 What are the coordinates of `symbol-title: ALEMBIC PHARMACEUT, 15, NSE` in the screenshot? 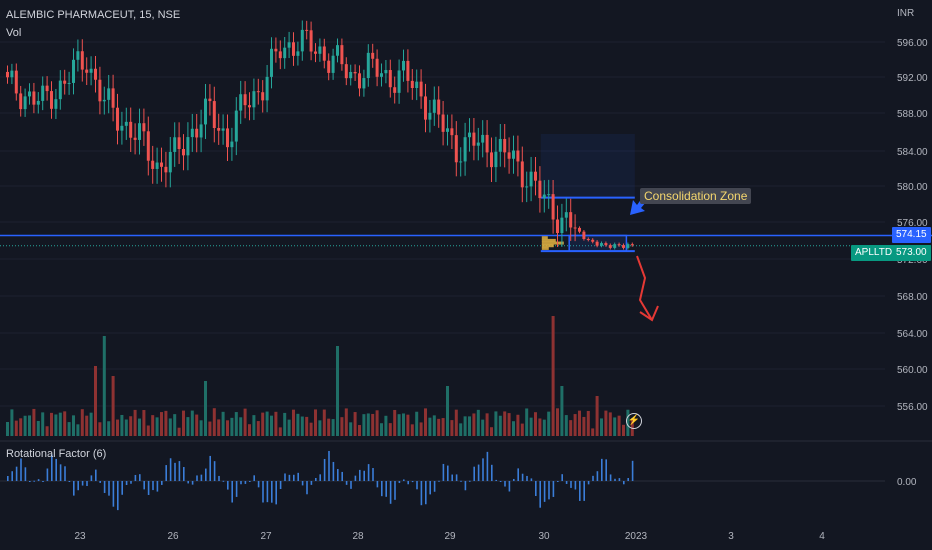 It's located at (93, 15).